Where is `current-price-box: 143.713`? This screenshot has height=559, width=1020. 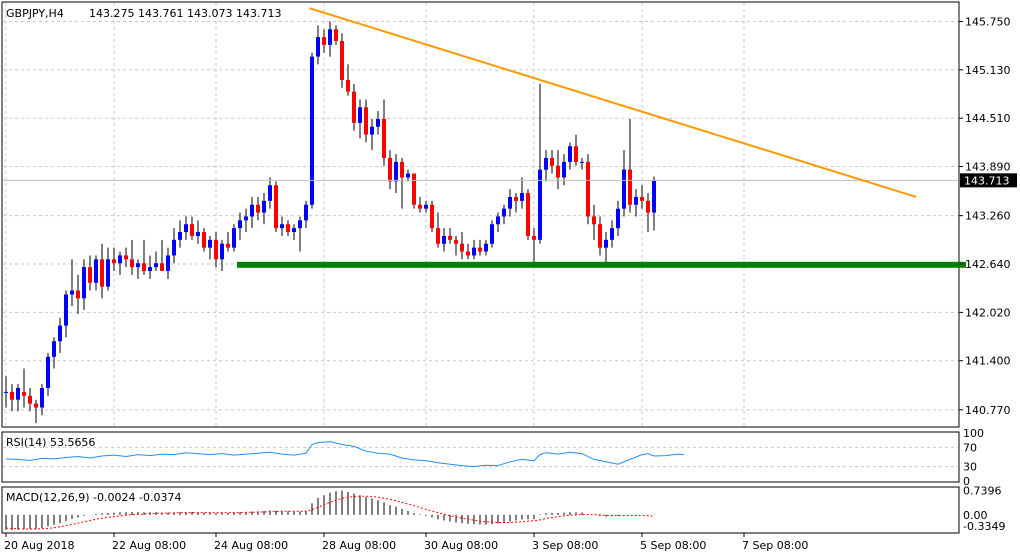 current-price-box: 143.713 is located at coordinates (988, 180).